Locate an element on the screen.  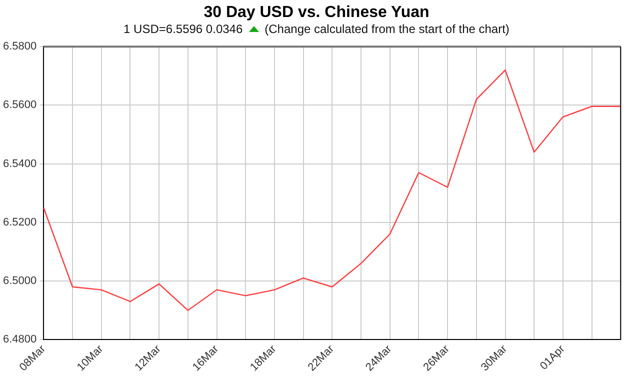
chart-subtitle: 1 USD=6.5596 0.0346 is located at coordinates (183, 29).